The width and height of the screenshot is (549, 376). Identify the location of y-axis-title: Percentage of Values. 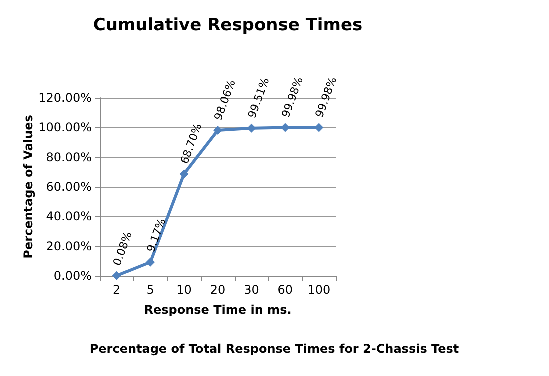
(29, 187).